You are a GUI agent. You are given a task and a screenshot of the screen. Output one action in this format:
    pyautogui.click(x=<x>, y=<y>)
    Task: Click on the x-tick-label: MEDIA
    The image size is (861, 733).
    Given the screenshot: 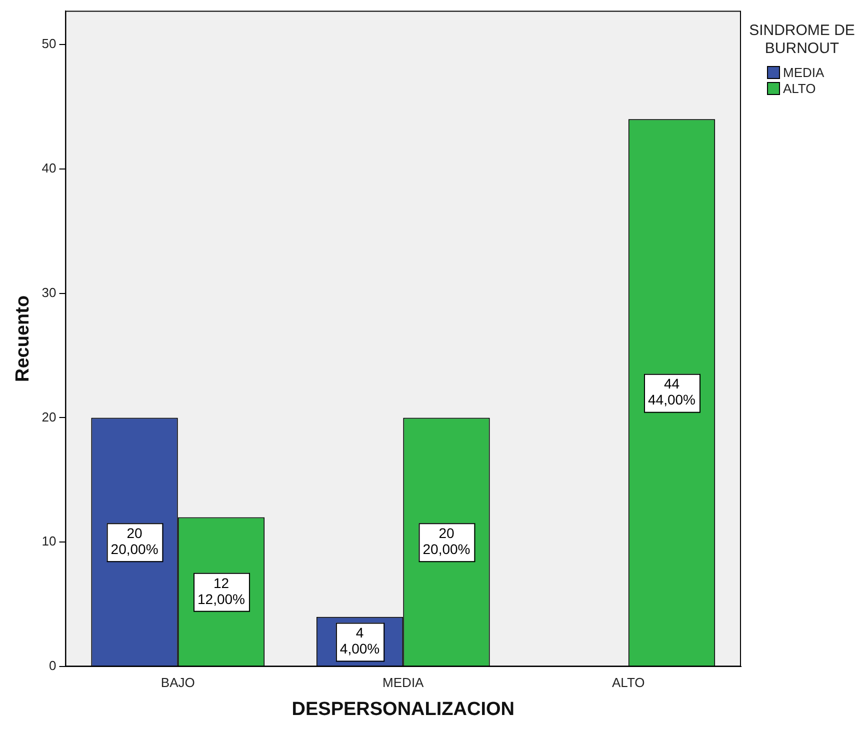 What is the action you would take?
    pyautogui.click(x=403, y=682)
    